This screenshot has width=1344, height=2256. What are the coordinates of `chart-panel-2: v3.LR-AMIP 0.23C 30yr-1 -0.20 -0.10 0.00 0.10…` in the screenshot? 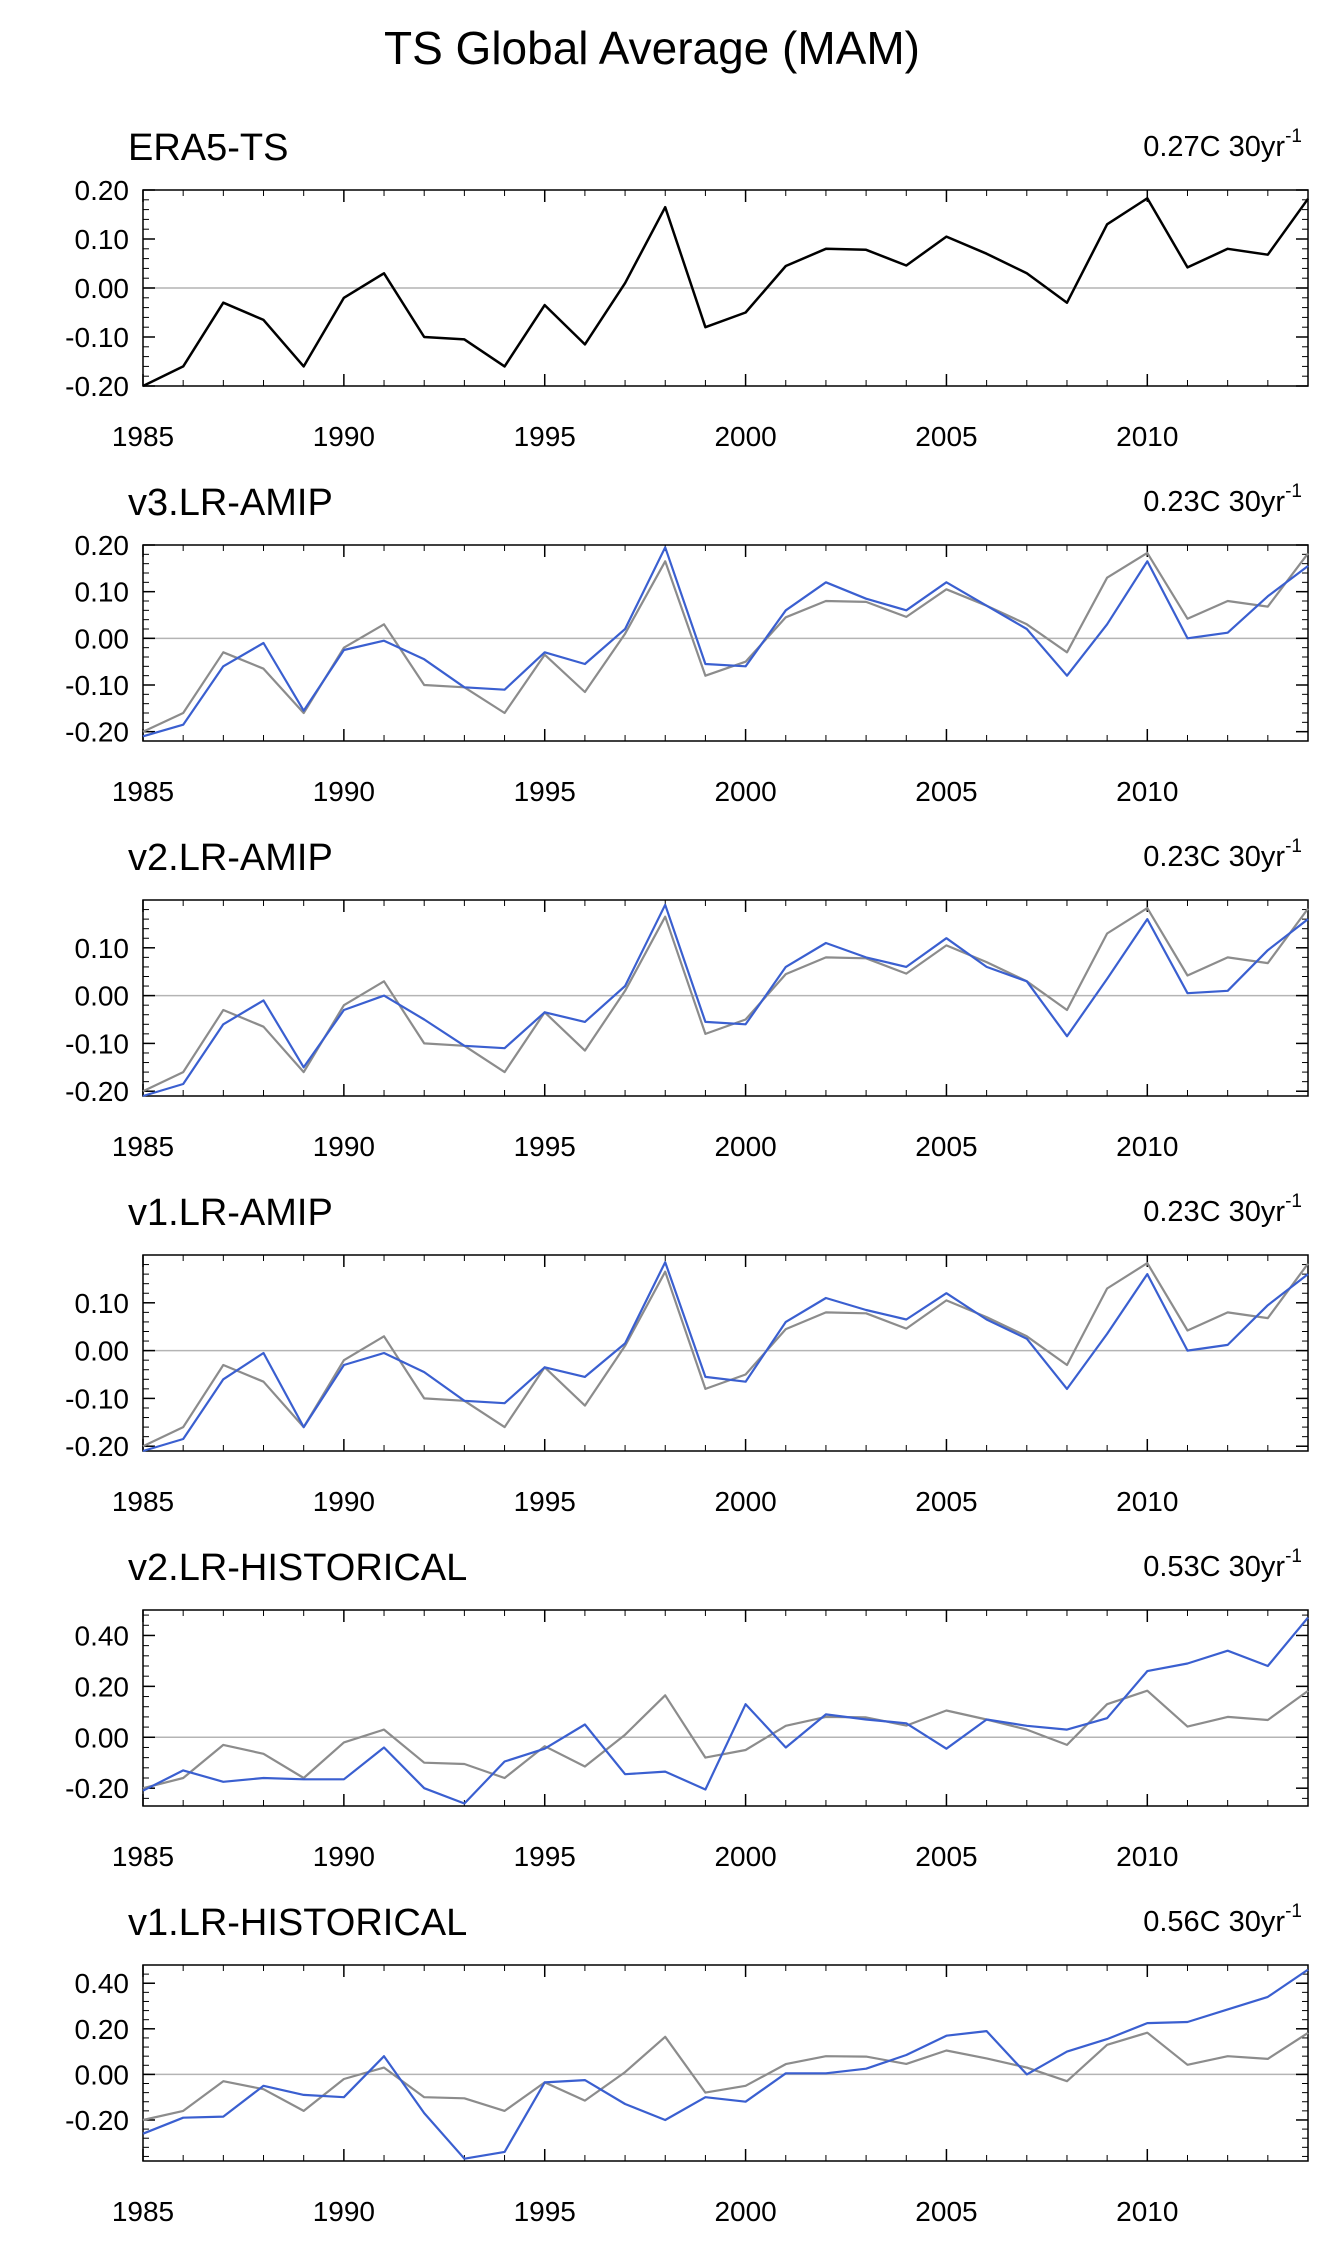 It's located at (687, 644).